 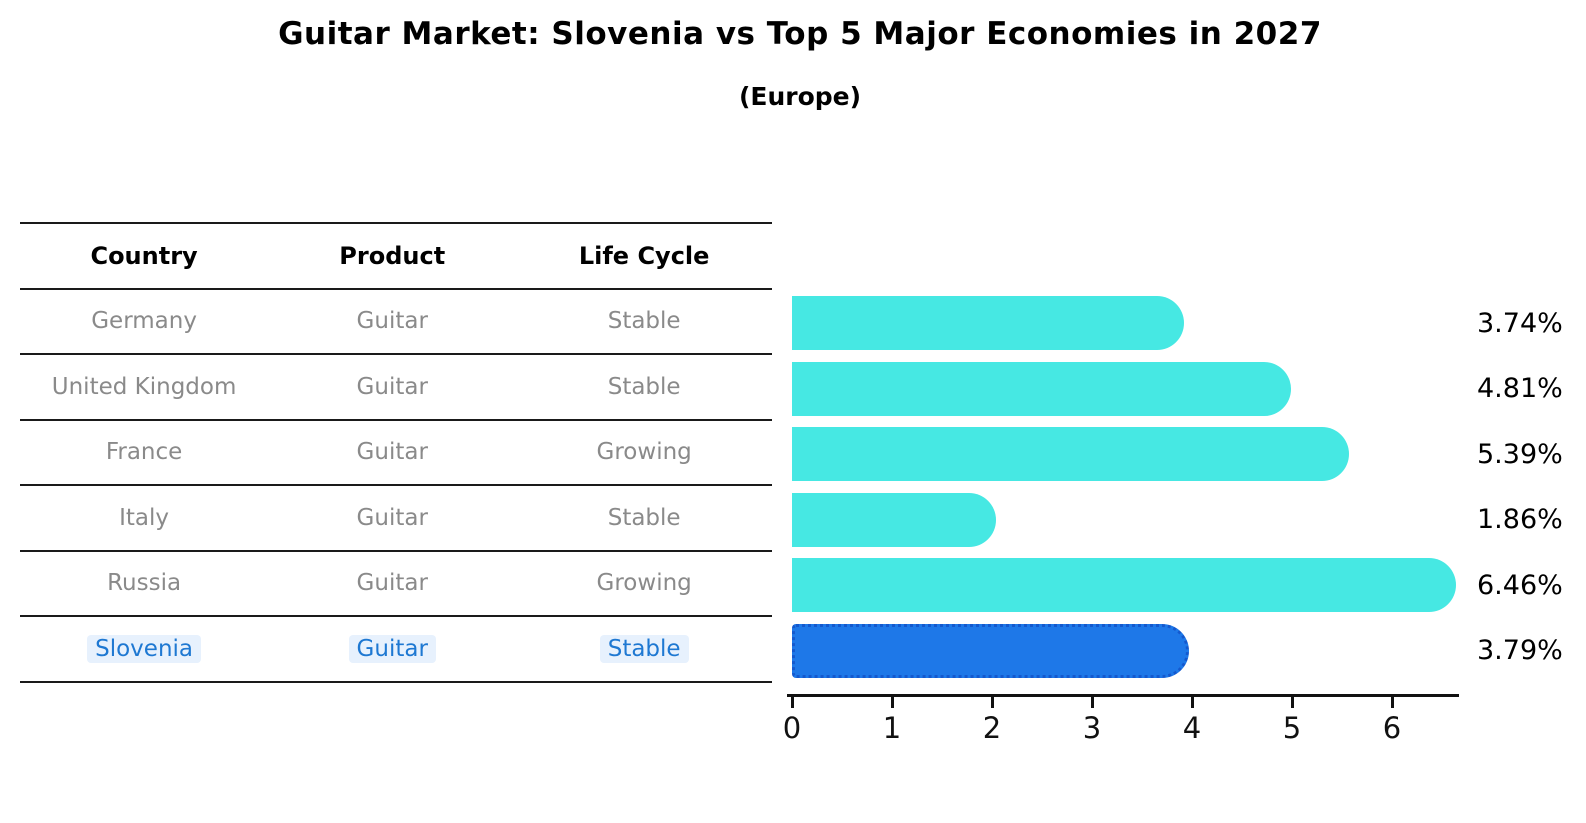 I want to click on cell-country: United Kingdom, so click(x=144, y=386).